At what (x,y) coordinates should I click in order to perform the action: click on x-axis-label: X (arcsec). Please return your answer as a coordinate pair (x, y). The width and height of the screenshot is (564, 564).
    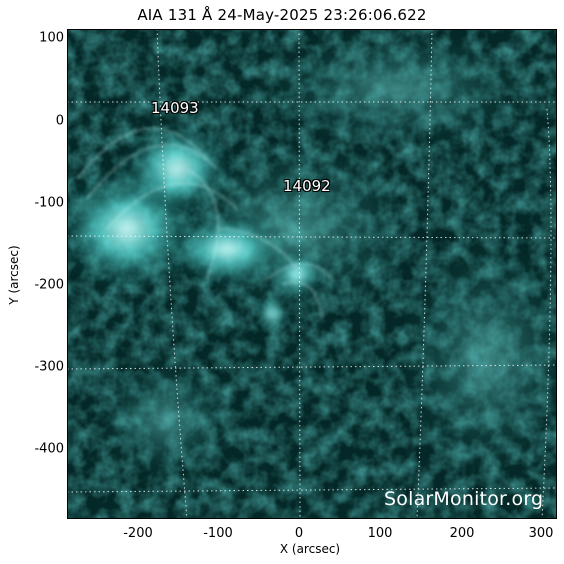
    Looking at the image, I should click on (310, 549).